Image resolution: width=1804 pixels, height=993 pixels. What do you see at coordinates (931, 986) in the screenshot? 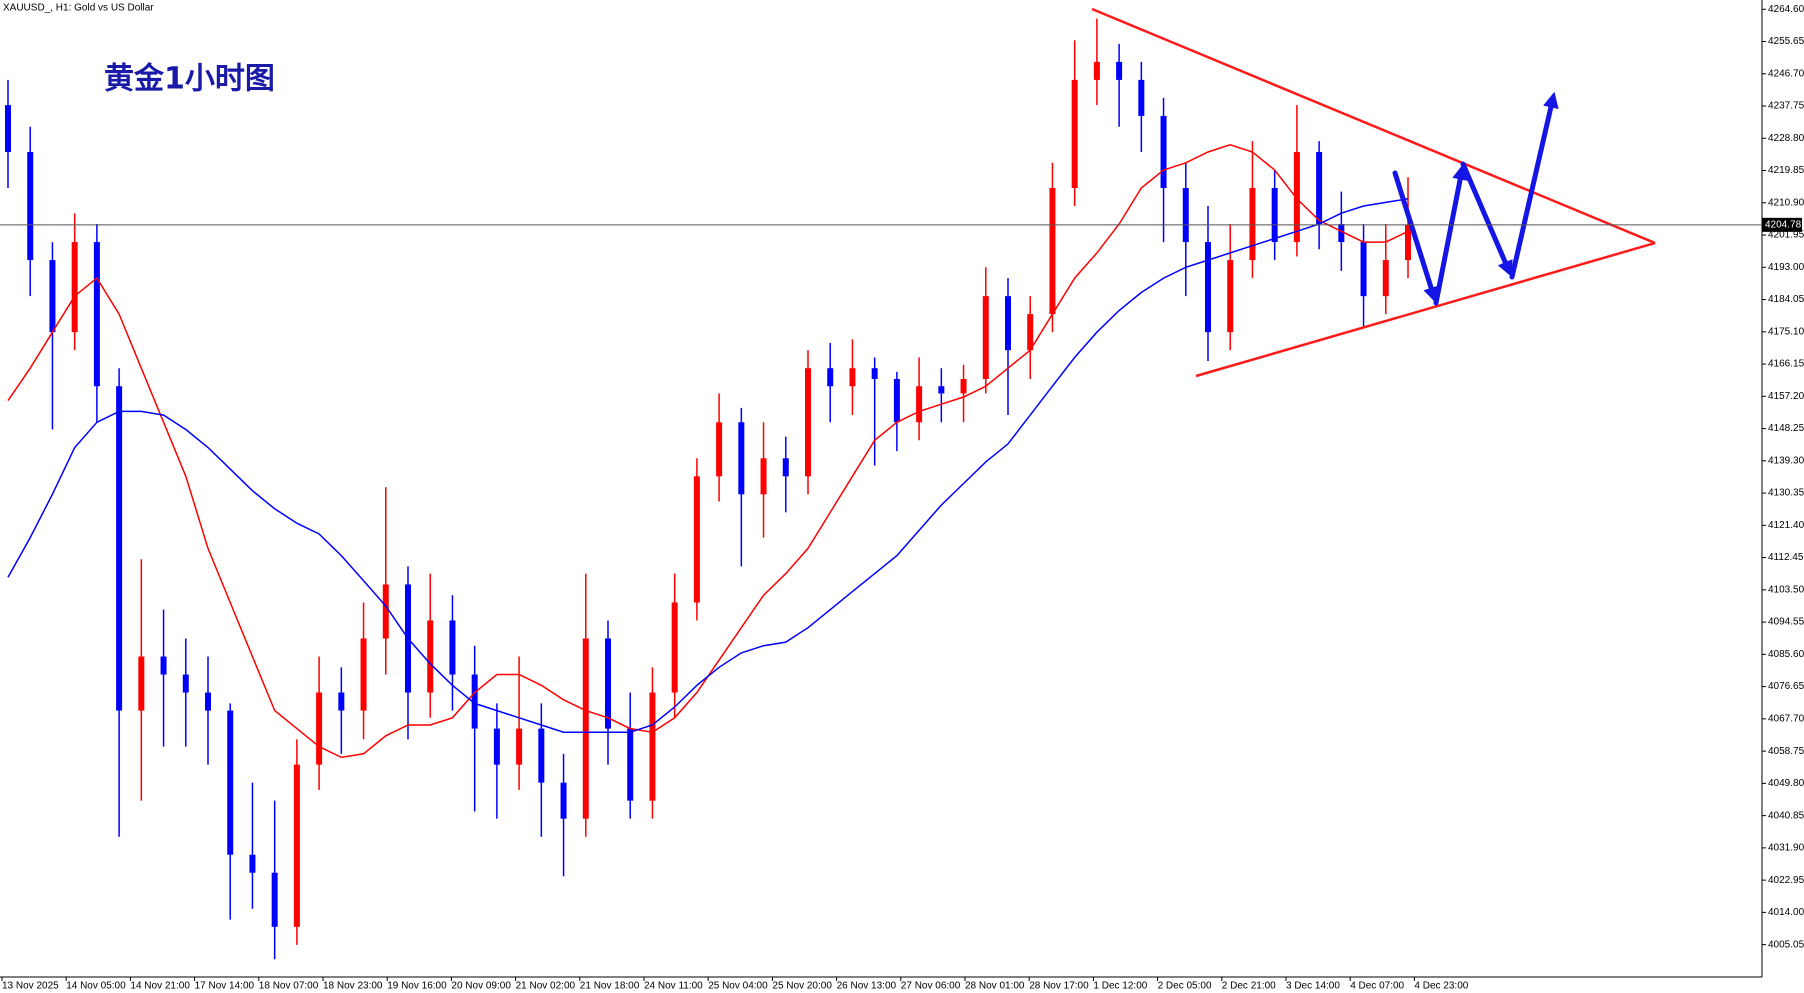
I see `x-tick-label: 27 Nov 06:00` at bounding box center [931, 986].